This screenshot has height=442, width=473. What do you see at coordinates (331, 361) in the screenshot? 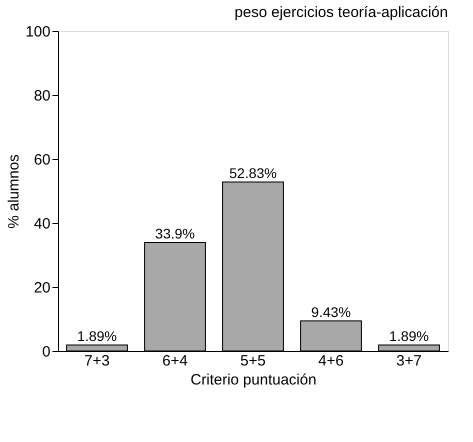
I see `x-tick-label: 4+6` at bounding box center [331, 361].